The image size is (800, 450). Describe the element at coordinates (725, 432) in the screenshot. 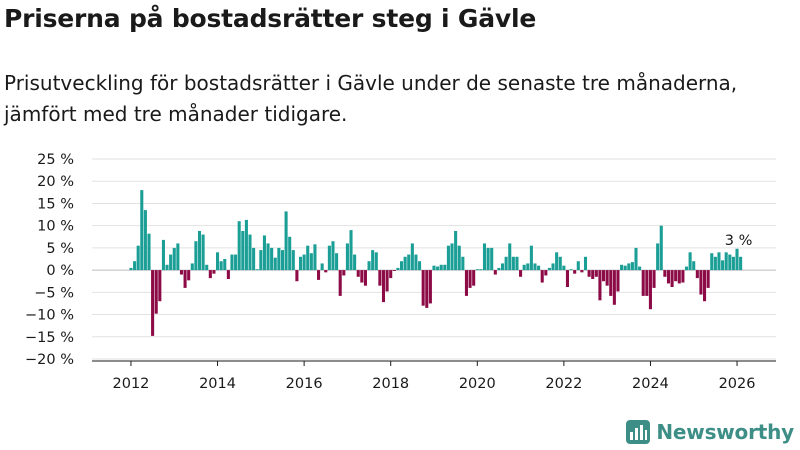

I see `brand-name: Newsworthy` at that location.